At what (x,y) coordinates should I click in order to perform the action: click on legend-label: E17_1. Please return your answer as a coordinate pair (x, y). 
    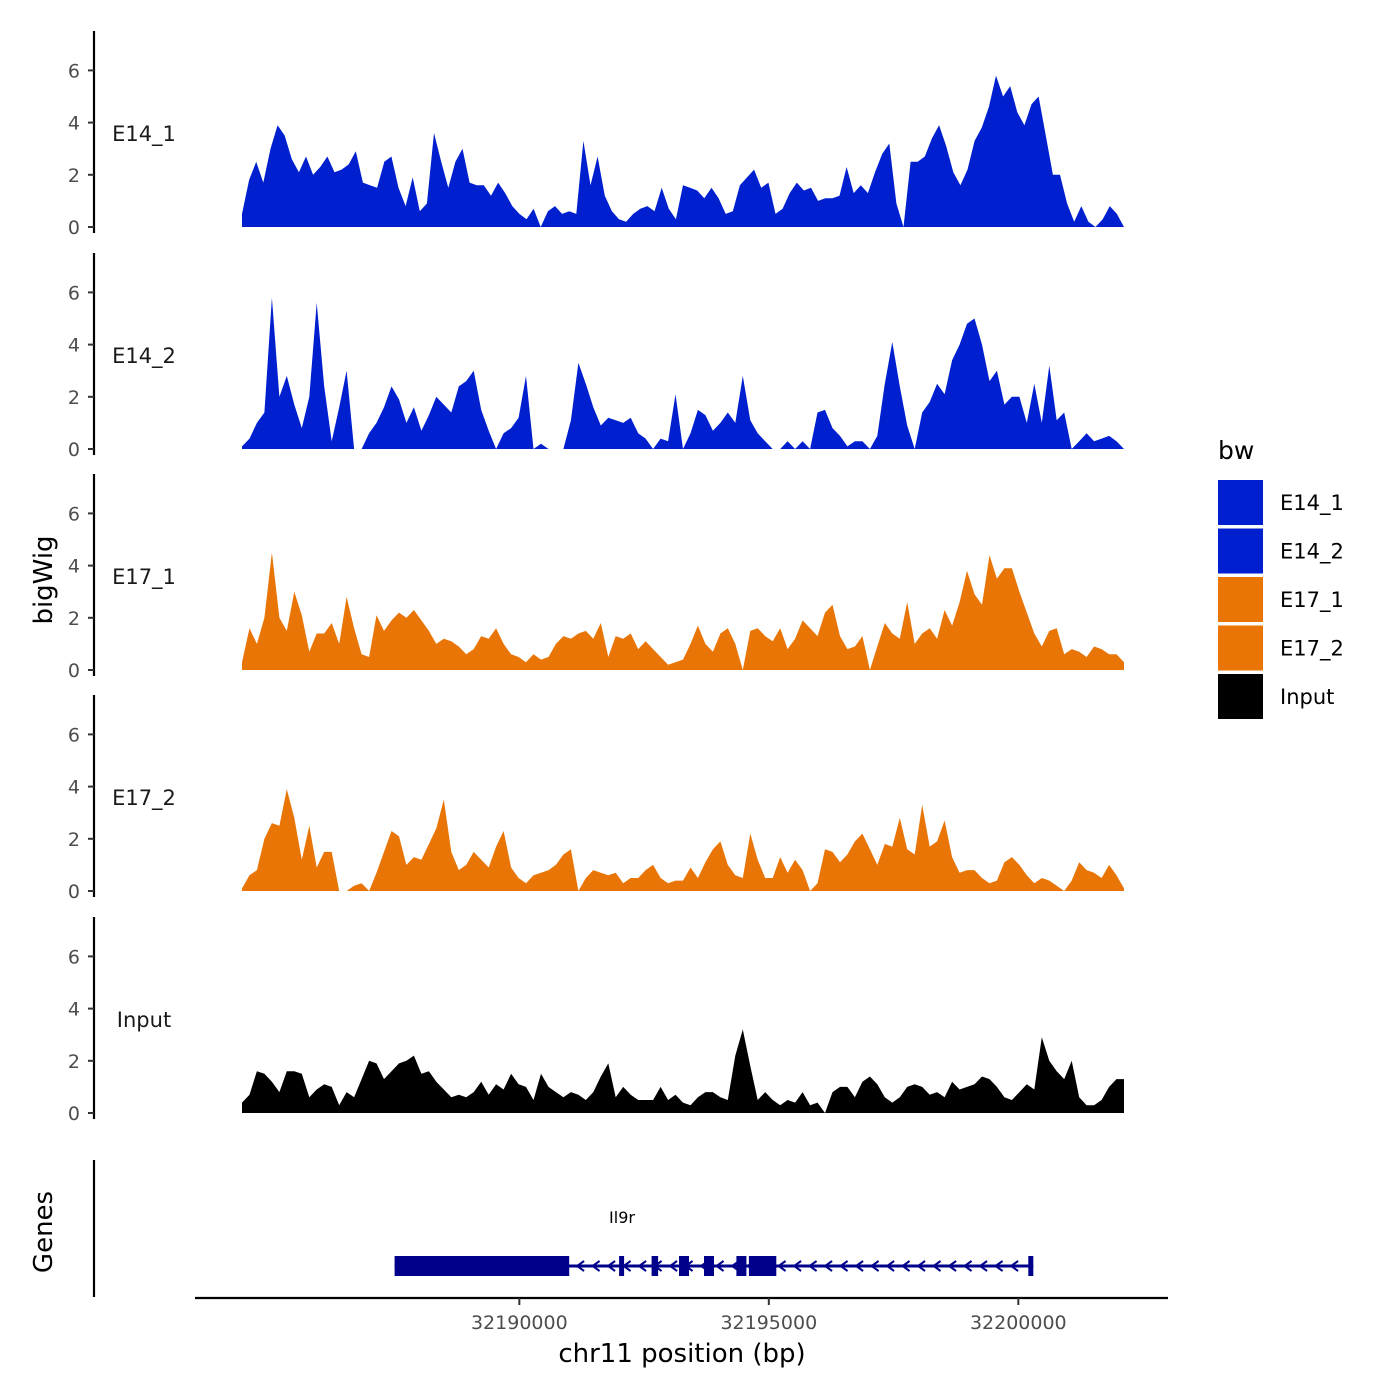
    Looking at the image, I should click on (1312, 600).